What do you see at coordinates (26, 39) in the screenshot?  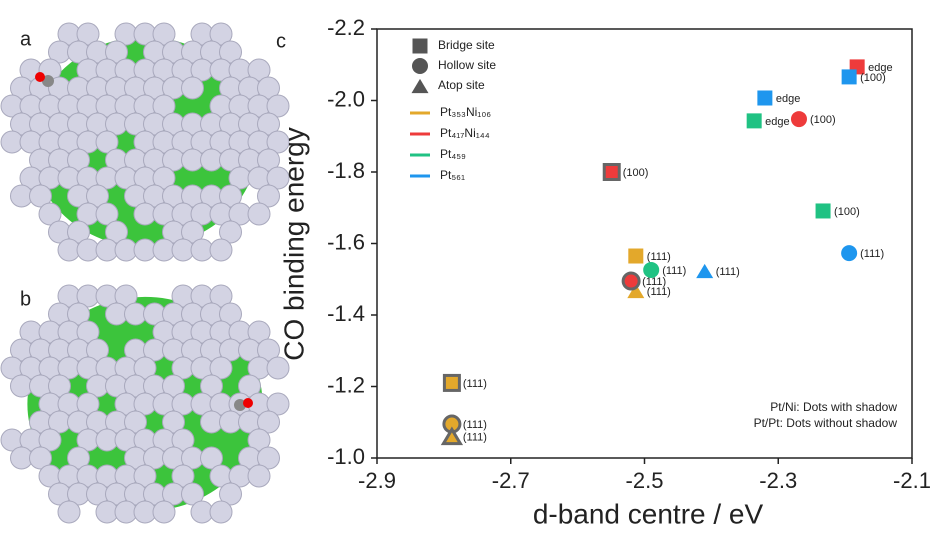 I see `panel-label: a` at bounding box center [26, 39].